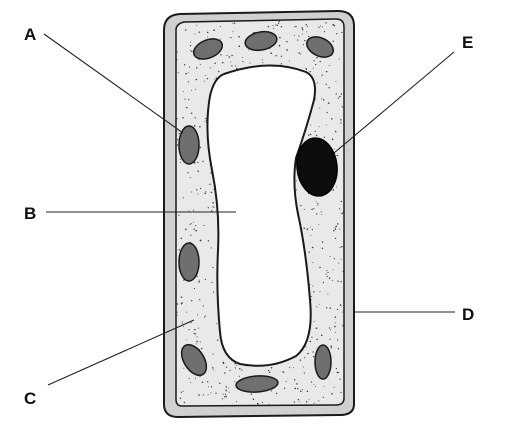 The image size is (516, 444). What do you see at coordinates (30, 398) in the screenshot?
I see `label-c: C` at bounding box center [30, 398].